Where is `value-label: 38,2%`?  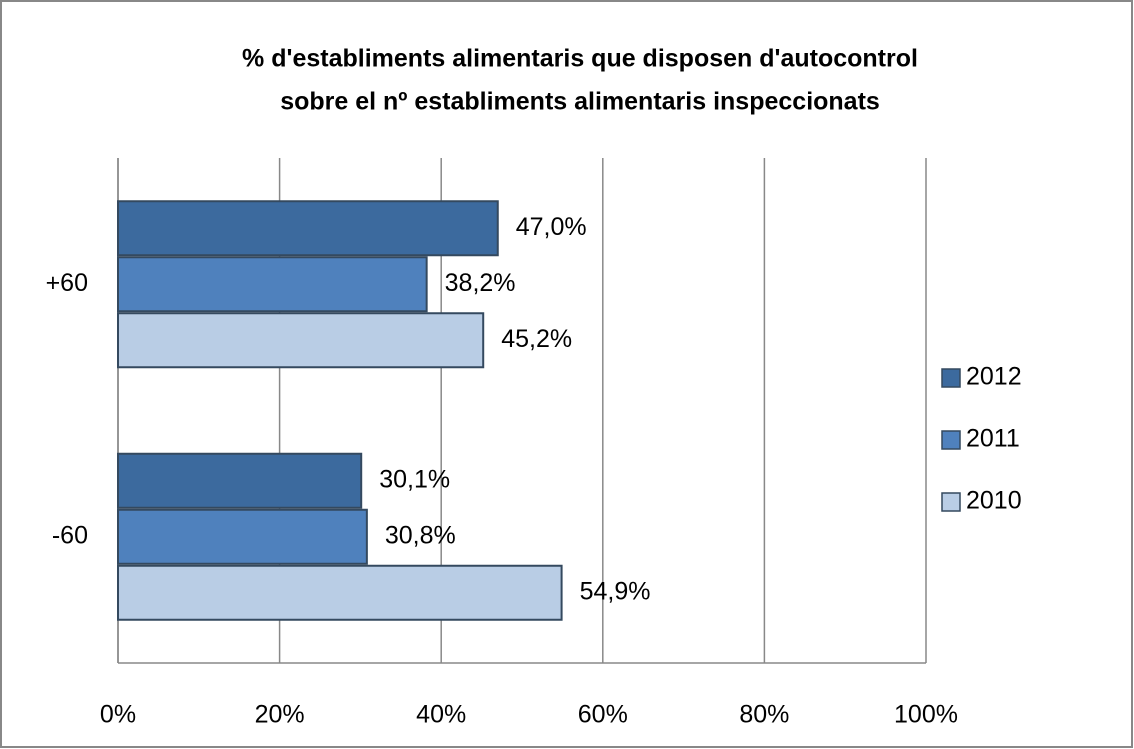 value-label: 38,2% is located at coordinates (480, 283).